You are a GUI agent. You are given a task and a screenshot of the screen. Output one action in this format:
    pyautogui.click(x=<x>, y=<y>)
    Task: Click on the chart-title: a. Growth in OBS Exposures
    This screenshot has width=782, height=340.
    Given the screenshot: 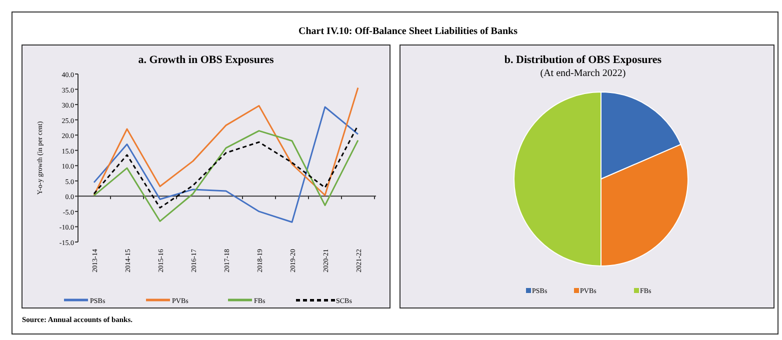 What is the action you would take?
    pyautogui.click(x=206, y=60)
    